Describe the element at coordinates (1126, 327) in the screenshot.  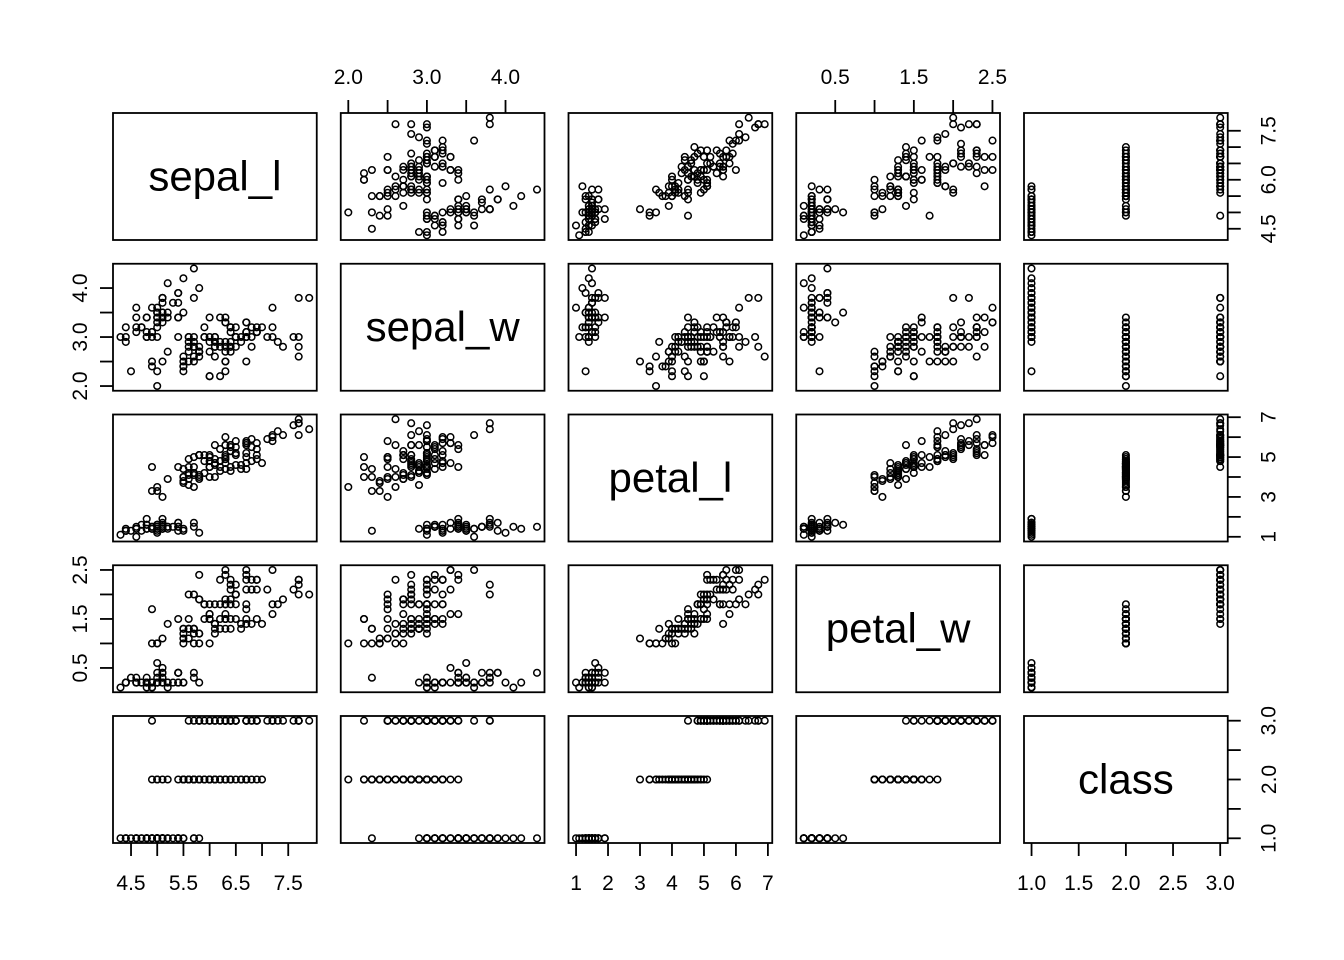
I see `scatter-panel-class-vs-sepal_w` at that location.